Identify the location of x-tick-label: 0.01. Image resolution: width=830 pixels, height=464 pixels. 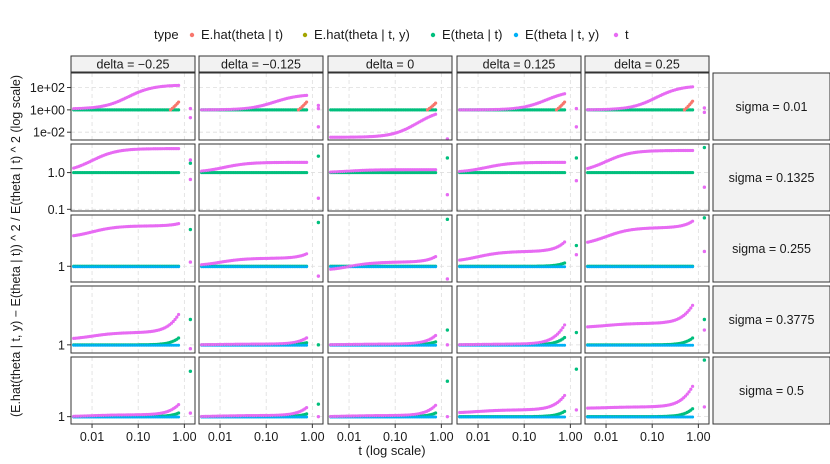
(478, 437).